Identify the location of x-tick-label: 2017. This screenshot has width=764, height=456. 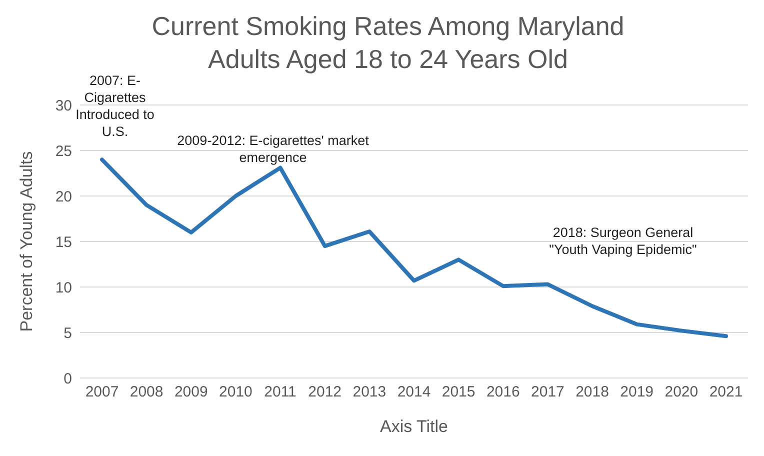
(547, 392).